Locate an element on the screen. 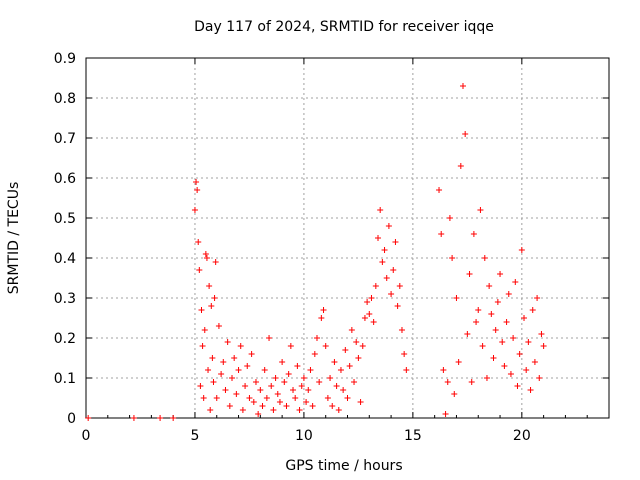  x-tick-label: 5 is located at coordinates (194, 436).